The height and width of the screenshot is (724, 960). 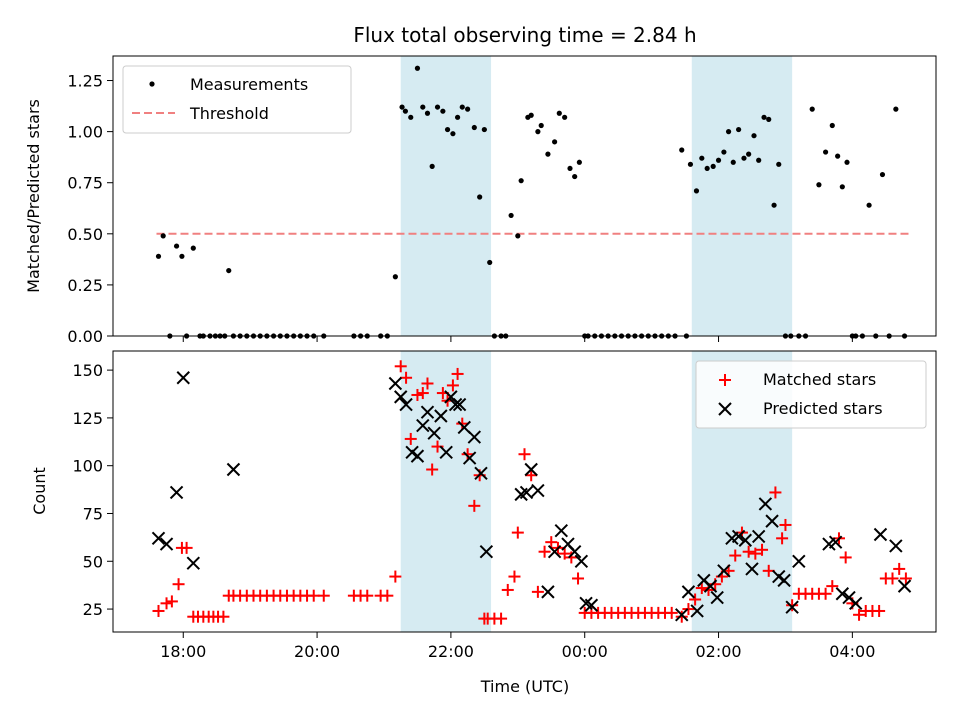 What do you see at coordinates (92, 490) in the screenshot?
I see `bottom-y-ticks: 25 50 75 100 125 150` at bounding box center [92, 490].